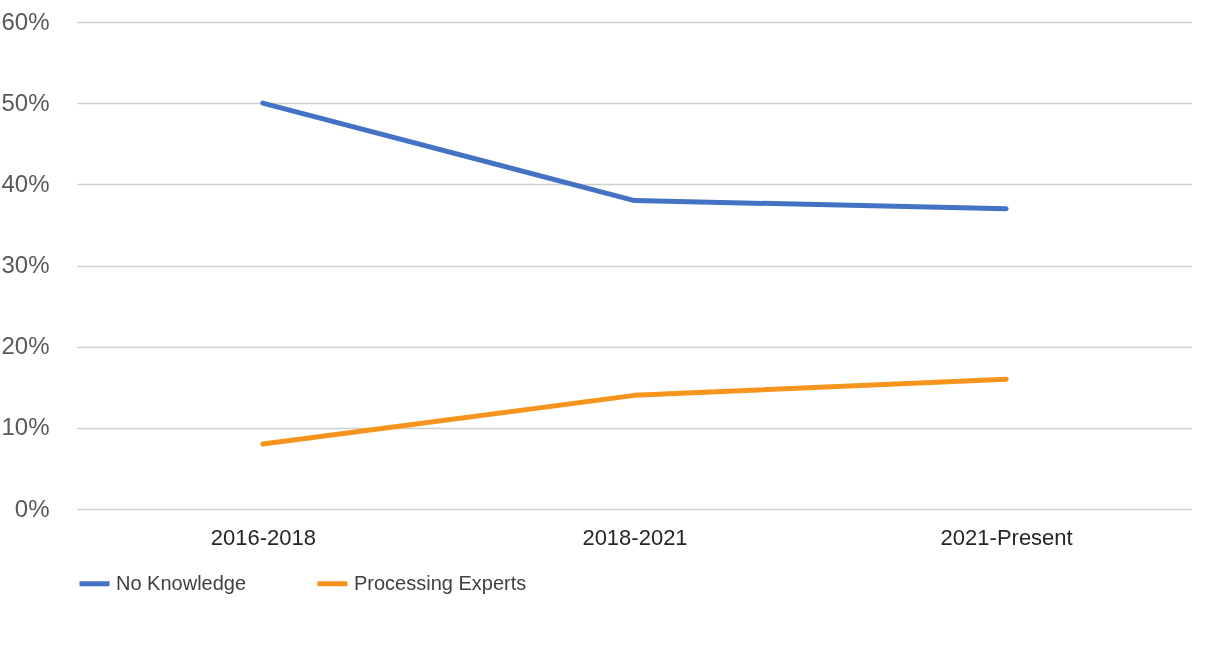 The height and width of the screenshot is (650, 1210). What do you see at coordinates (32, 508) in the screenshot?
I see `y-tick-label: 0%` at bounding box center [32, 508].